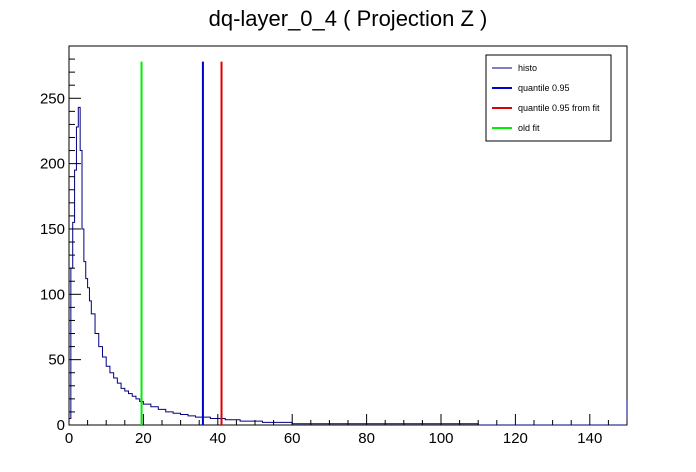 This screenshot has width=696, height=472. Describe the element at coordinates (52, 98) in the screenshot. I see `y-tick-label: 250` at that location.